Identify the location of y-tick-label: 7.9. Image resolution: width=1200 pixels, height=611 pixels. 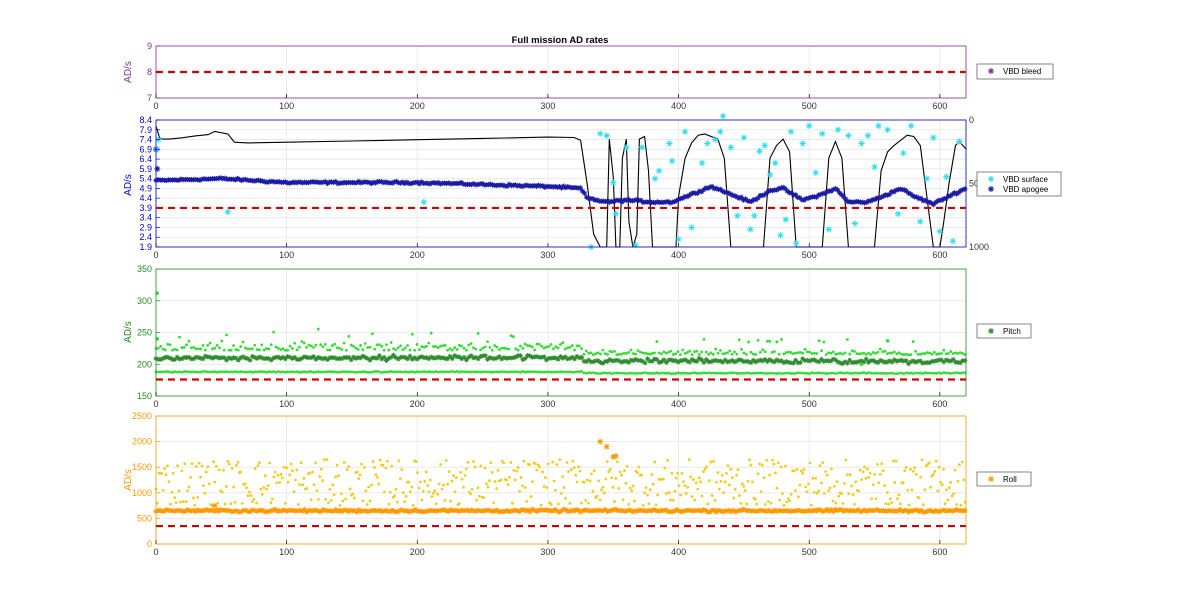
(145, 130).